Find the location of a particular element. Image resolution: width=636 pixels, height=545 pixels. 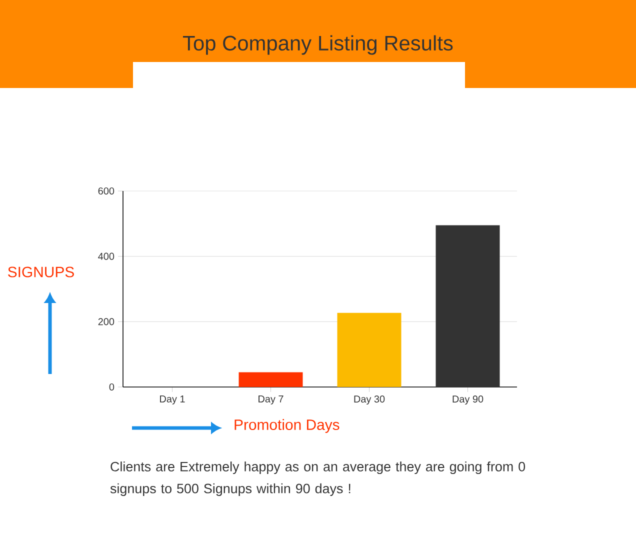

y-tick-label: 400 is located at coordinates (106, 256).